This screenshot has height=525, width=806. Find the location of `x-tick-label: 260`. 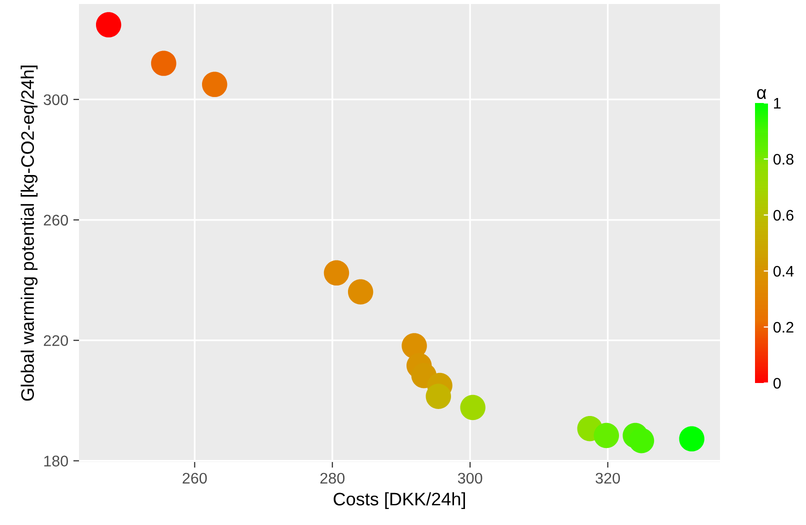

x-tick-label: 260 is located at coordinates (194, 478).